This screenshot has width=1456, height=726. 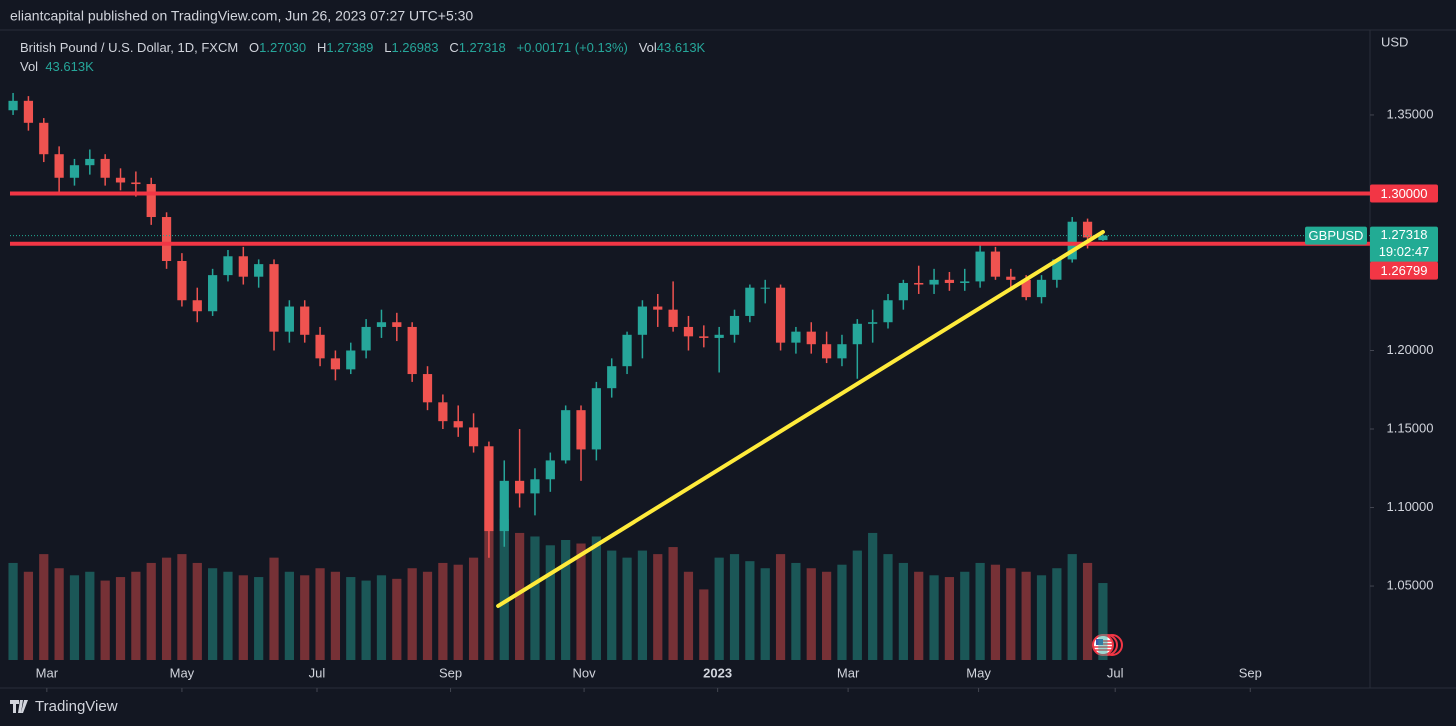 I want to click on low: 1.26983, so click(x=415, y=47).